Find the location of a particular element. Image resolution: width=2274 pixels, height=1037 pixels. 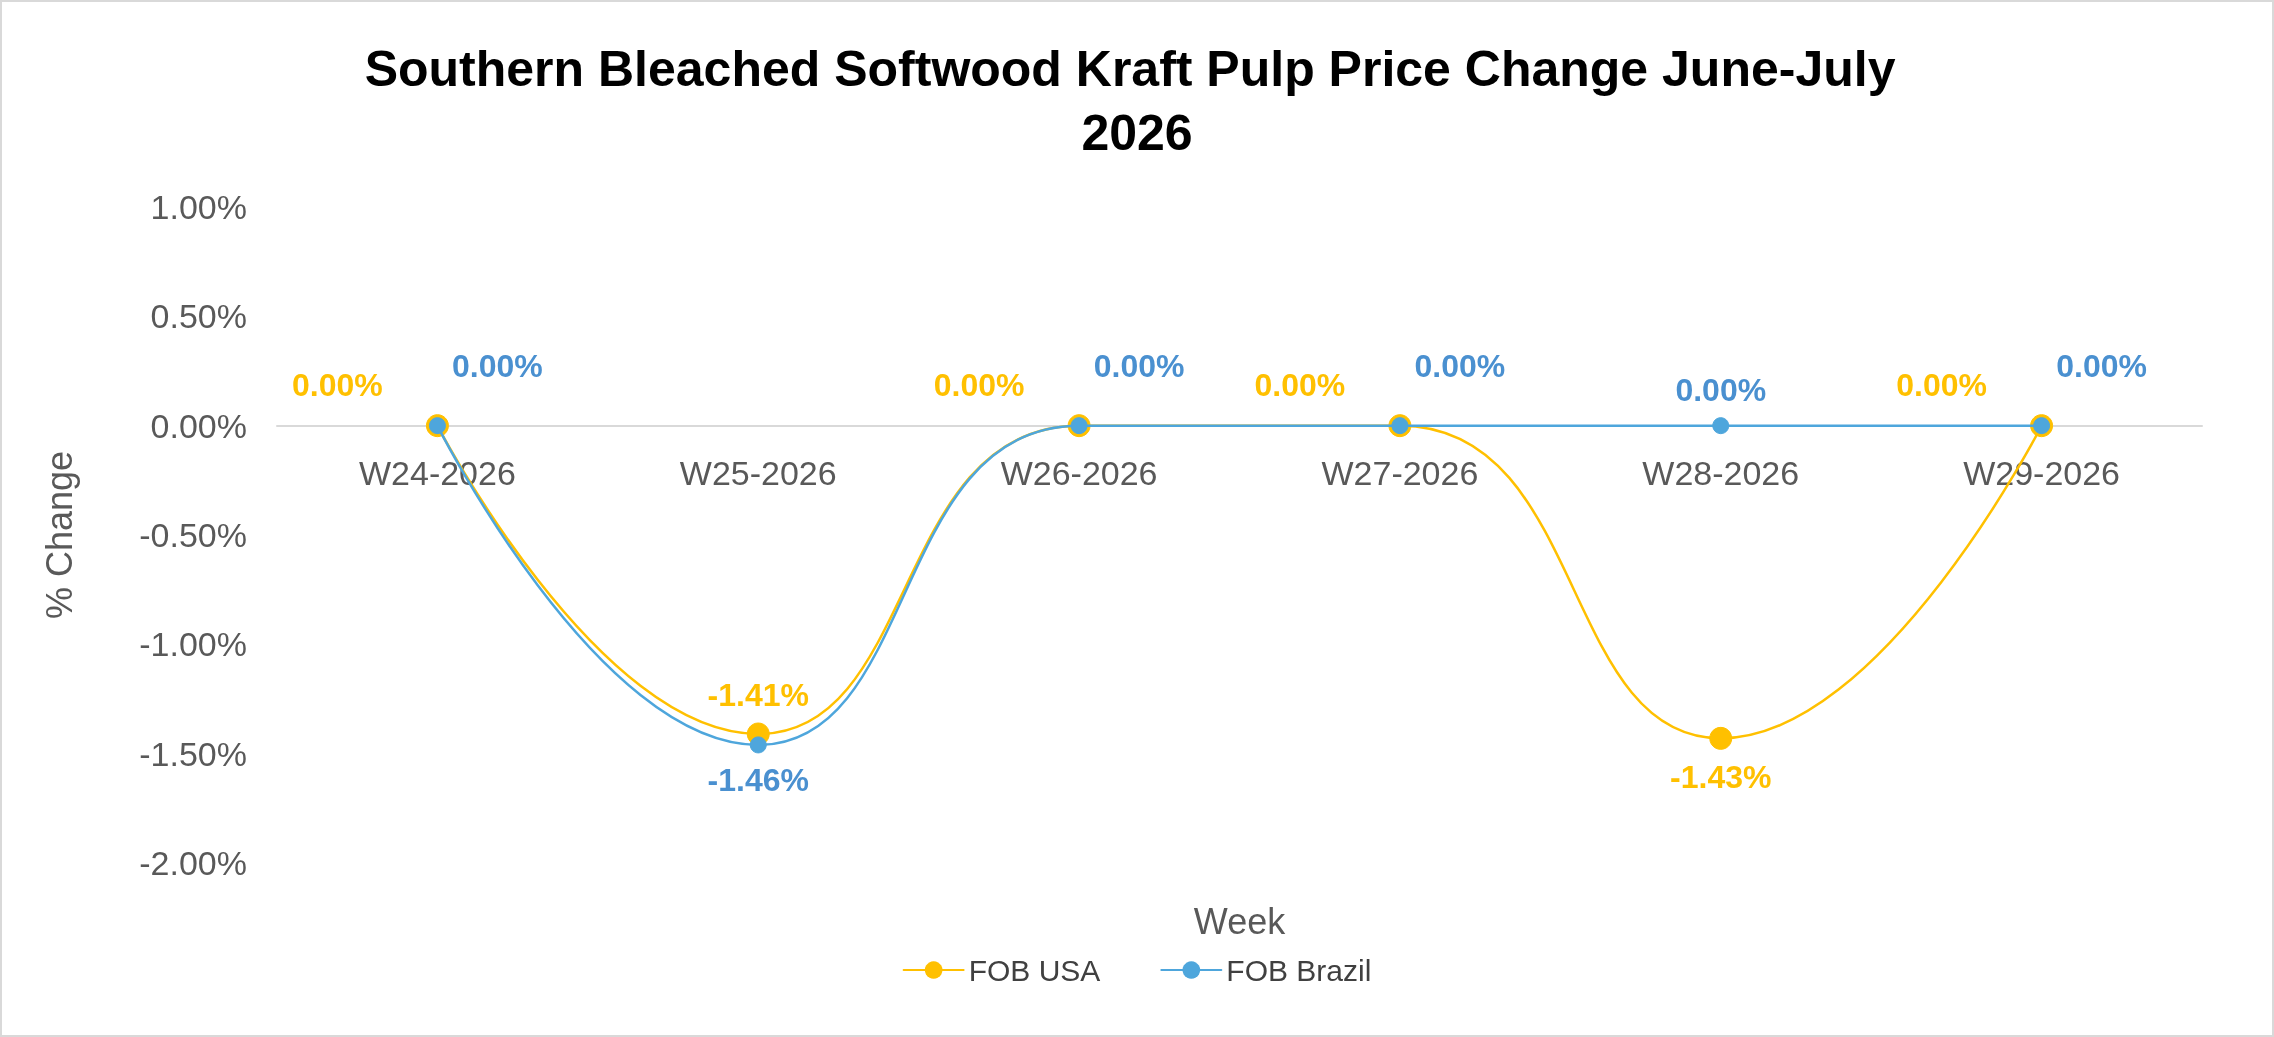

y-tick-label: -2.00% is located at coordinates (193, 863).